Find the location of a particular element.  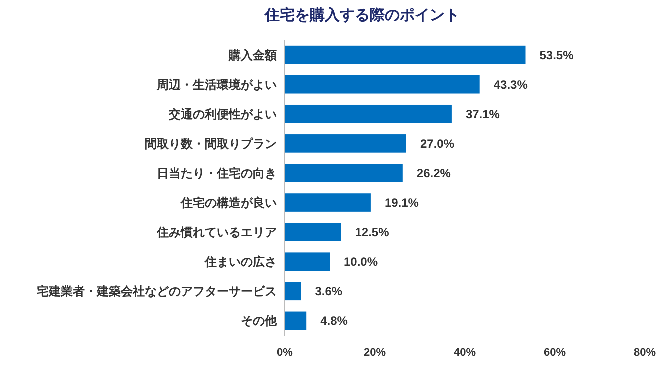

x-tick-label: 80% is located at coordinates (645, 353).